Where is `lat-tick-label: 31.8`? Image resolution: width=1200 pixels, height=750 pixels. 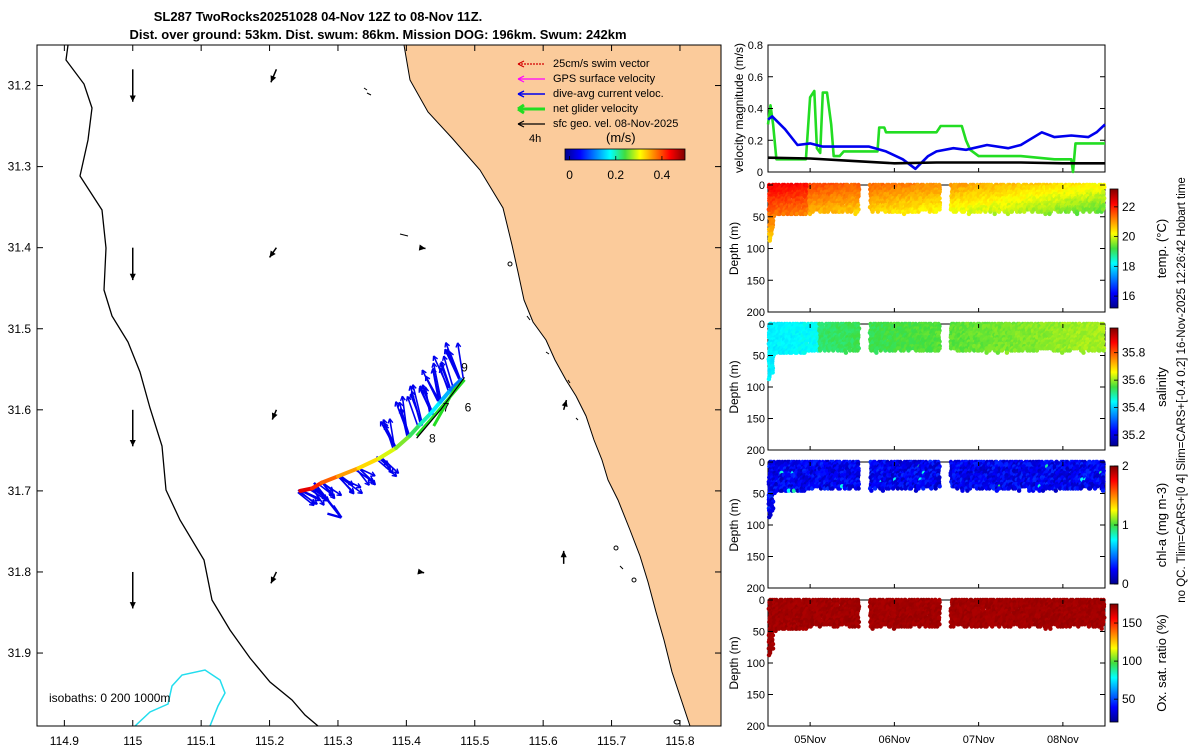
lat-tick-label: 31.8 is located at coordinates (20, 572).